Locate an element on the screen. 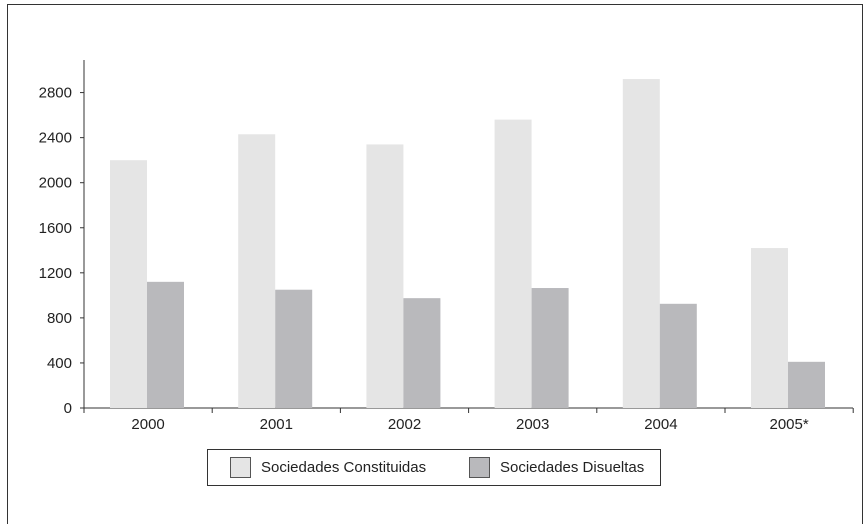 The width and height of the screenshot is (864, 524). legend-swatch-disueltas is located at coordinates (479, 467).